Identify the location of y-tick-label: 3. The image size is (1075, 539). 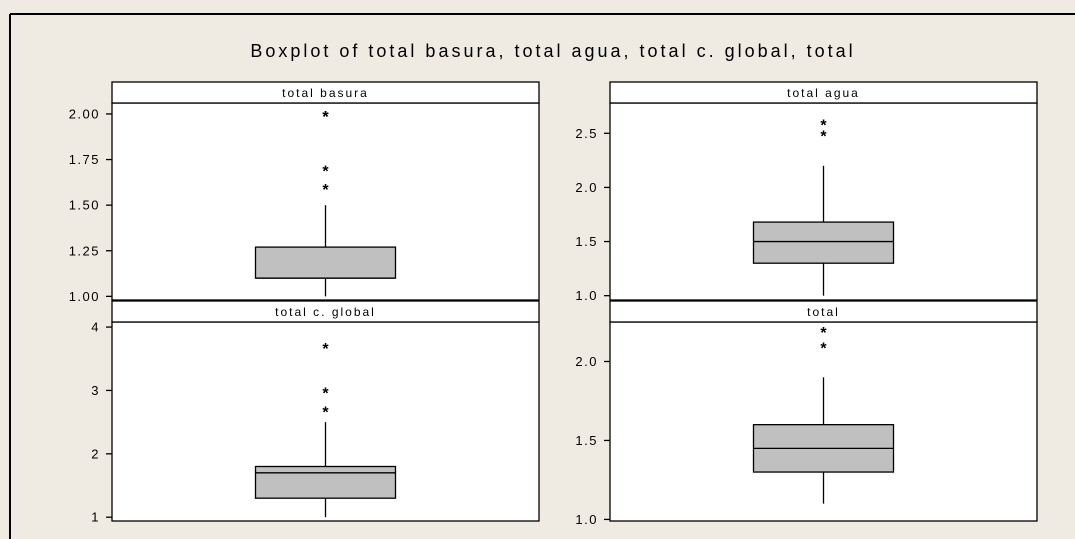
(95, 390).